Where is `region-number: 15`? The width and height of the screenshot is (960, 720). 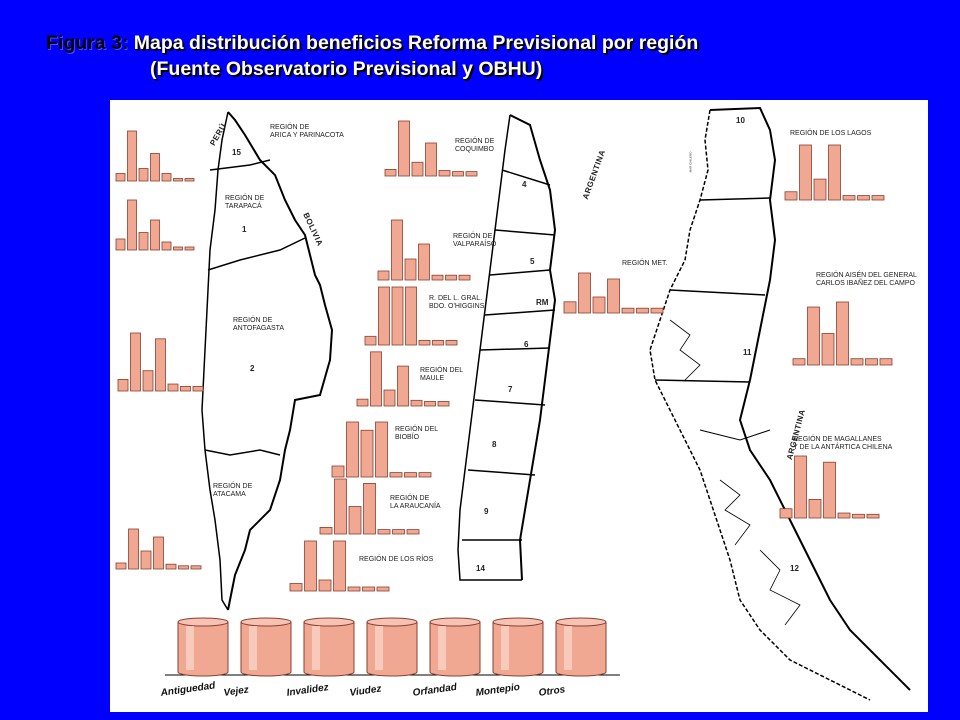
region-number: 15 is located at coordinates (236, 152).